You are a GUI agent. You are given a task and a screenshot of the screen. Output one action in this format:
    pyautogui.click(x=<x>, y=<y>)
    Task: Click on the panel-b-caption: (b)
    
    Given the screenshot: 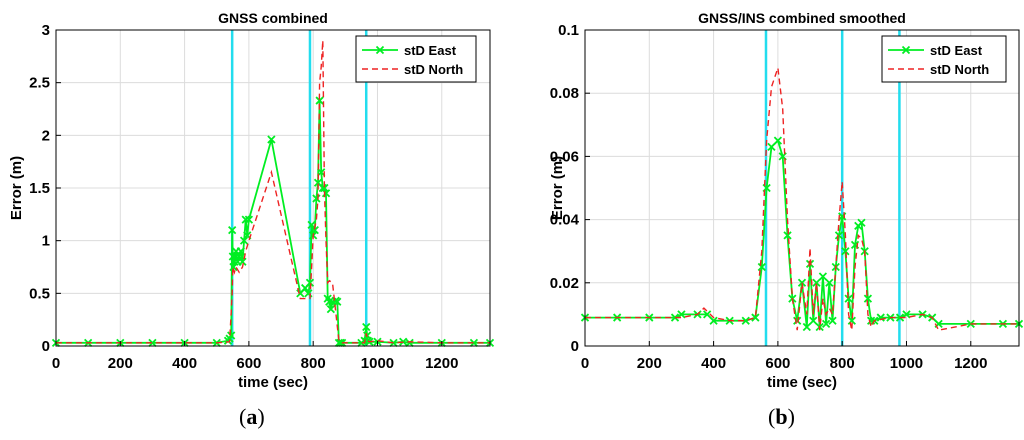 What is the action you would take?
    pyautogui.click(x=781, y=417)
    